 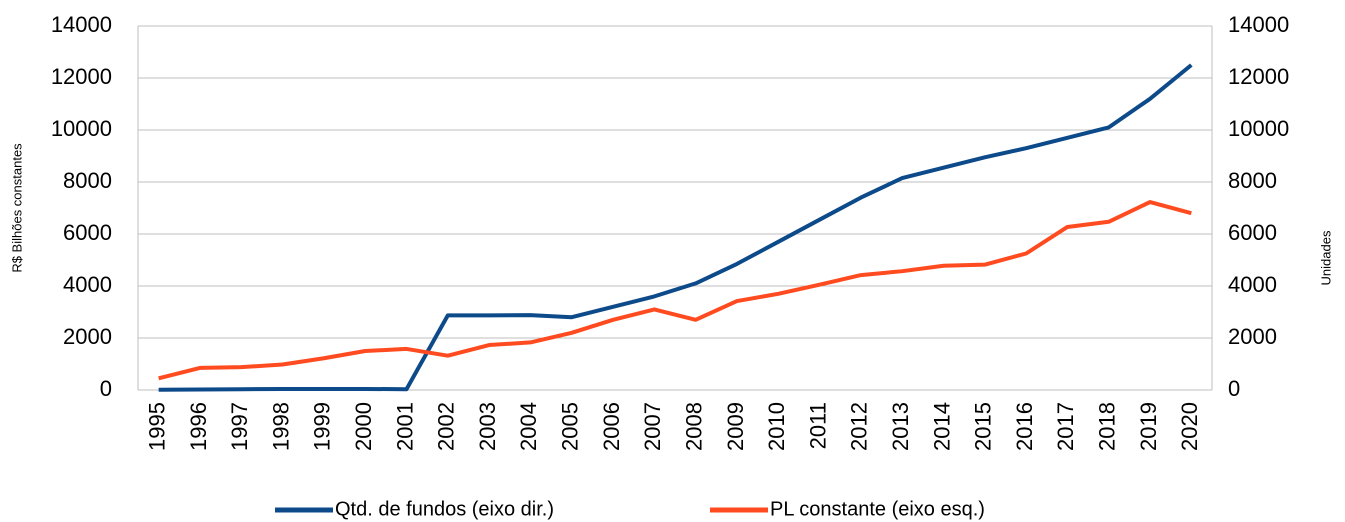 What do you see at coordinates (693, 426) in the screenshot?
I see `x-tick-label: 2008` at bounding box center [693, 426].